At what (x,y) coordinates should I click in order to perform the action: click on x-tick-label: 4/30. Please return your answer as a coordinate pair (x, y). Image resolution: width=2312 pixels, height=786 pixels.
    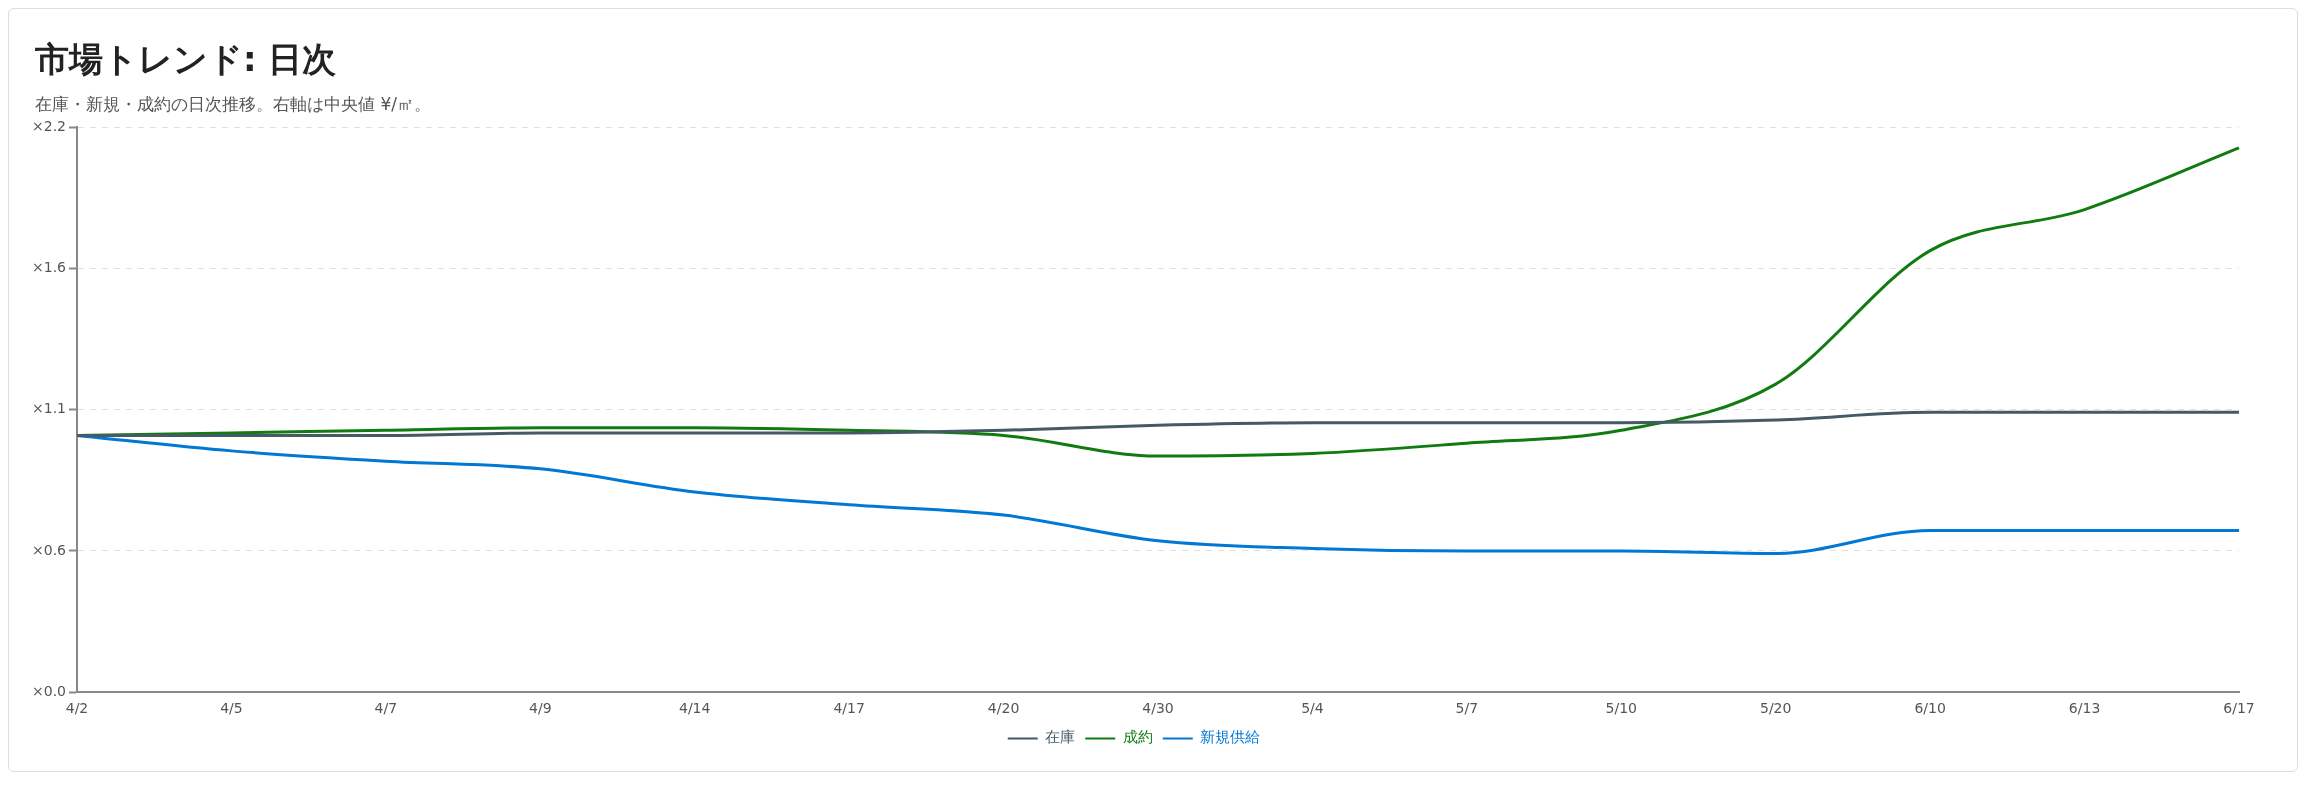
    Looking at the image, I should click on (1158, 708).